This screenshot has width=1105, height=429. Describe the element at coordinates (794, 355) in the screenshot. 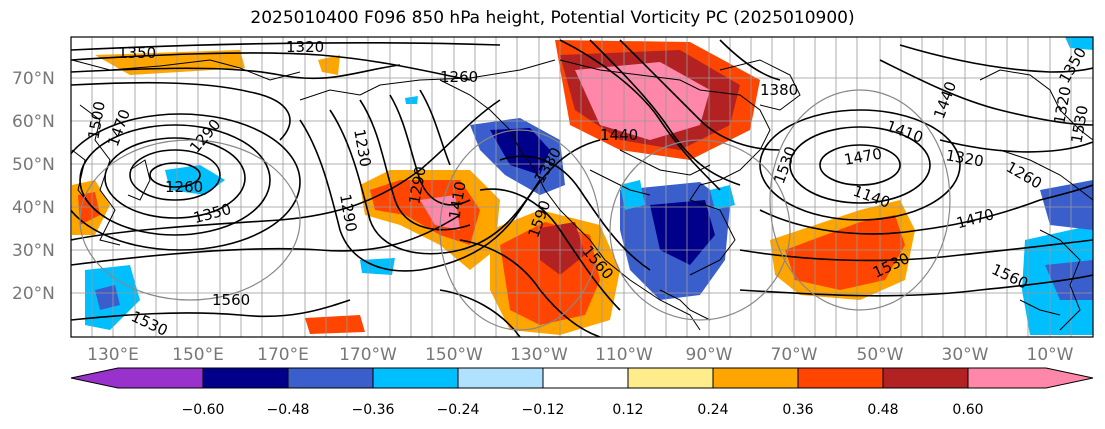

I see `lon-label: 70°W` at that location.